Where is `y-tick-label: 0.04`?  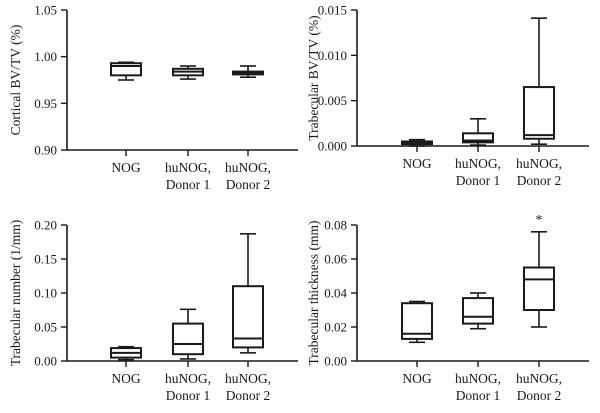
y-tick-label: 0.04 is located at coordinates (335, 293).